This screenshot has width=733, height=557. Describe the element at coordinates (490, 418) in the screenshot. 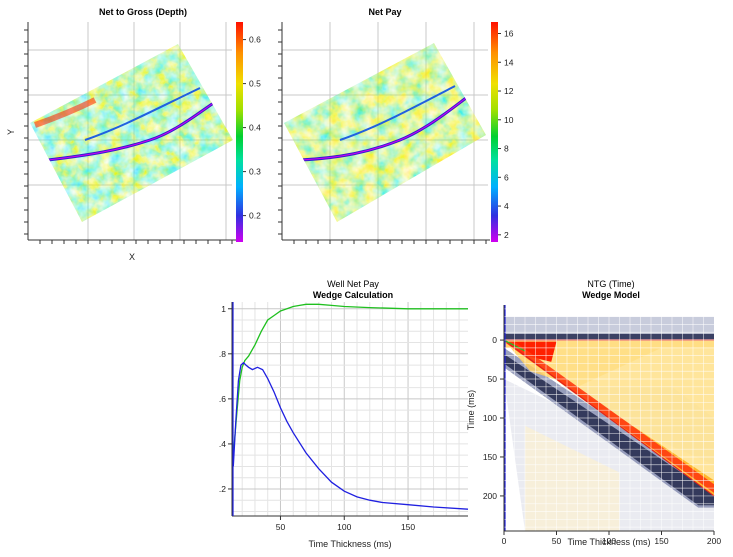

I see `y-tick-label: 100` at that location.